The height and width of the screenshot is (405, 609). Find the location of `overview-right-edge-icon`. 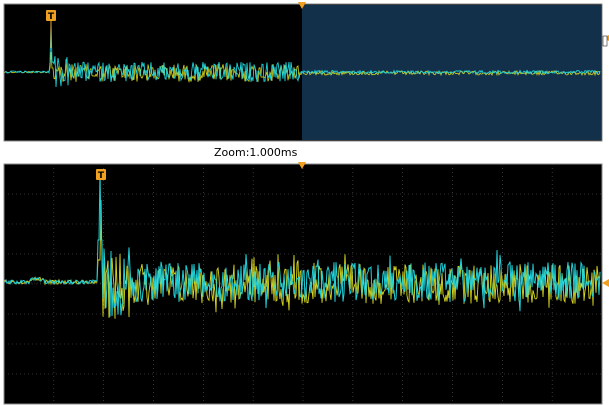

overview-right-edge-icon is located at coordinates (605, 41).